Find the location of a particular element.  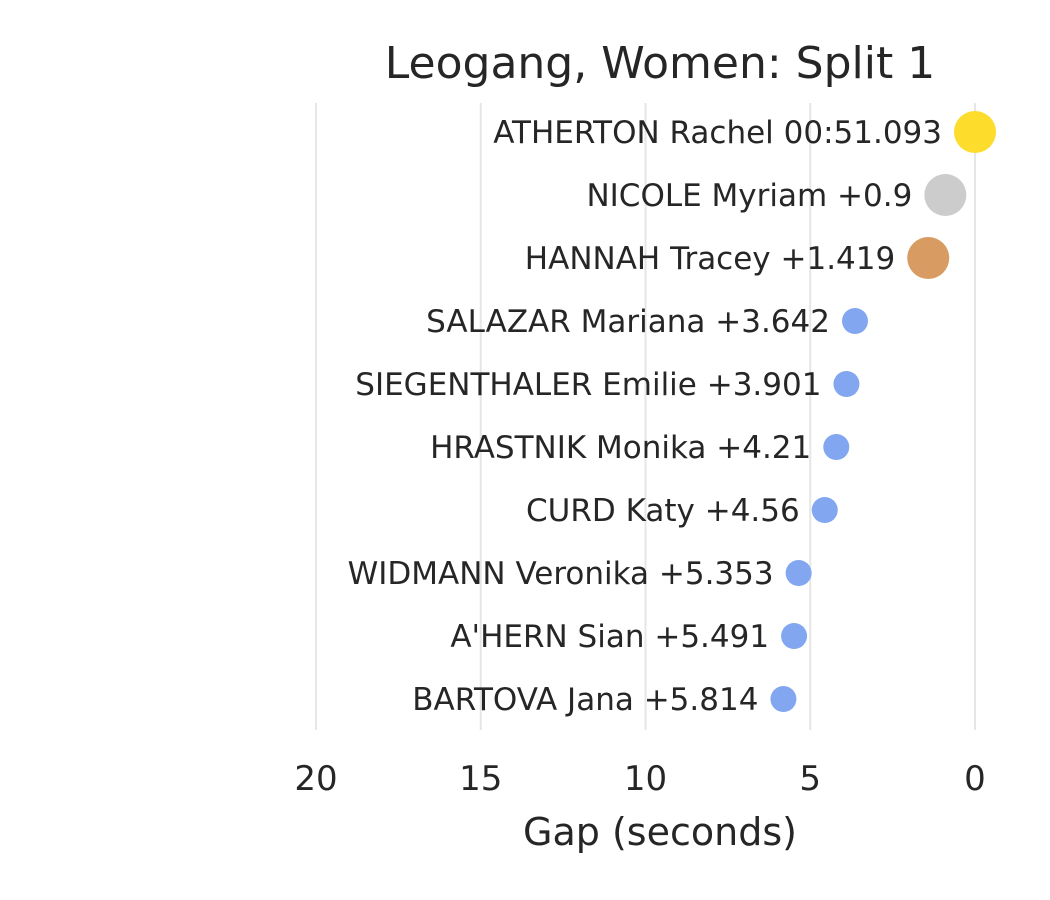

x-tick-label: 10 is located at coordinates (645, 779).